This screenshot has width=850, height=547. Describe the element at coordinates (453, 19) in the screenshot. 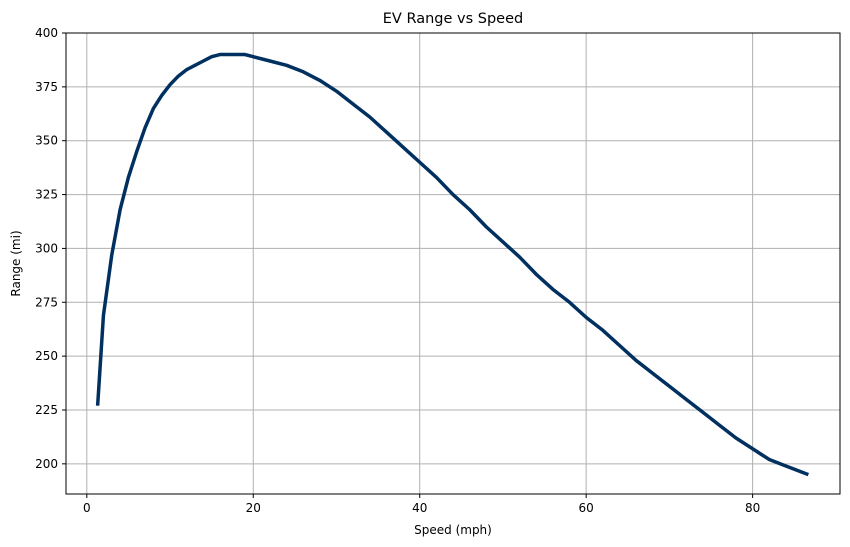

I see `chart-title: EV Range vs Speed` at that location.